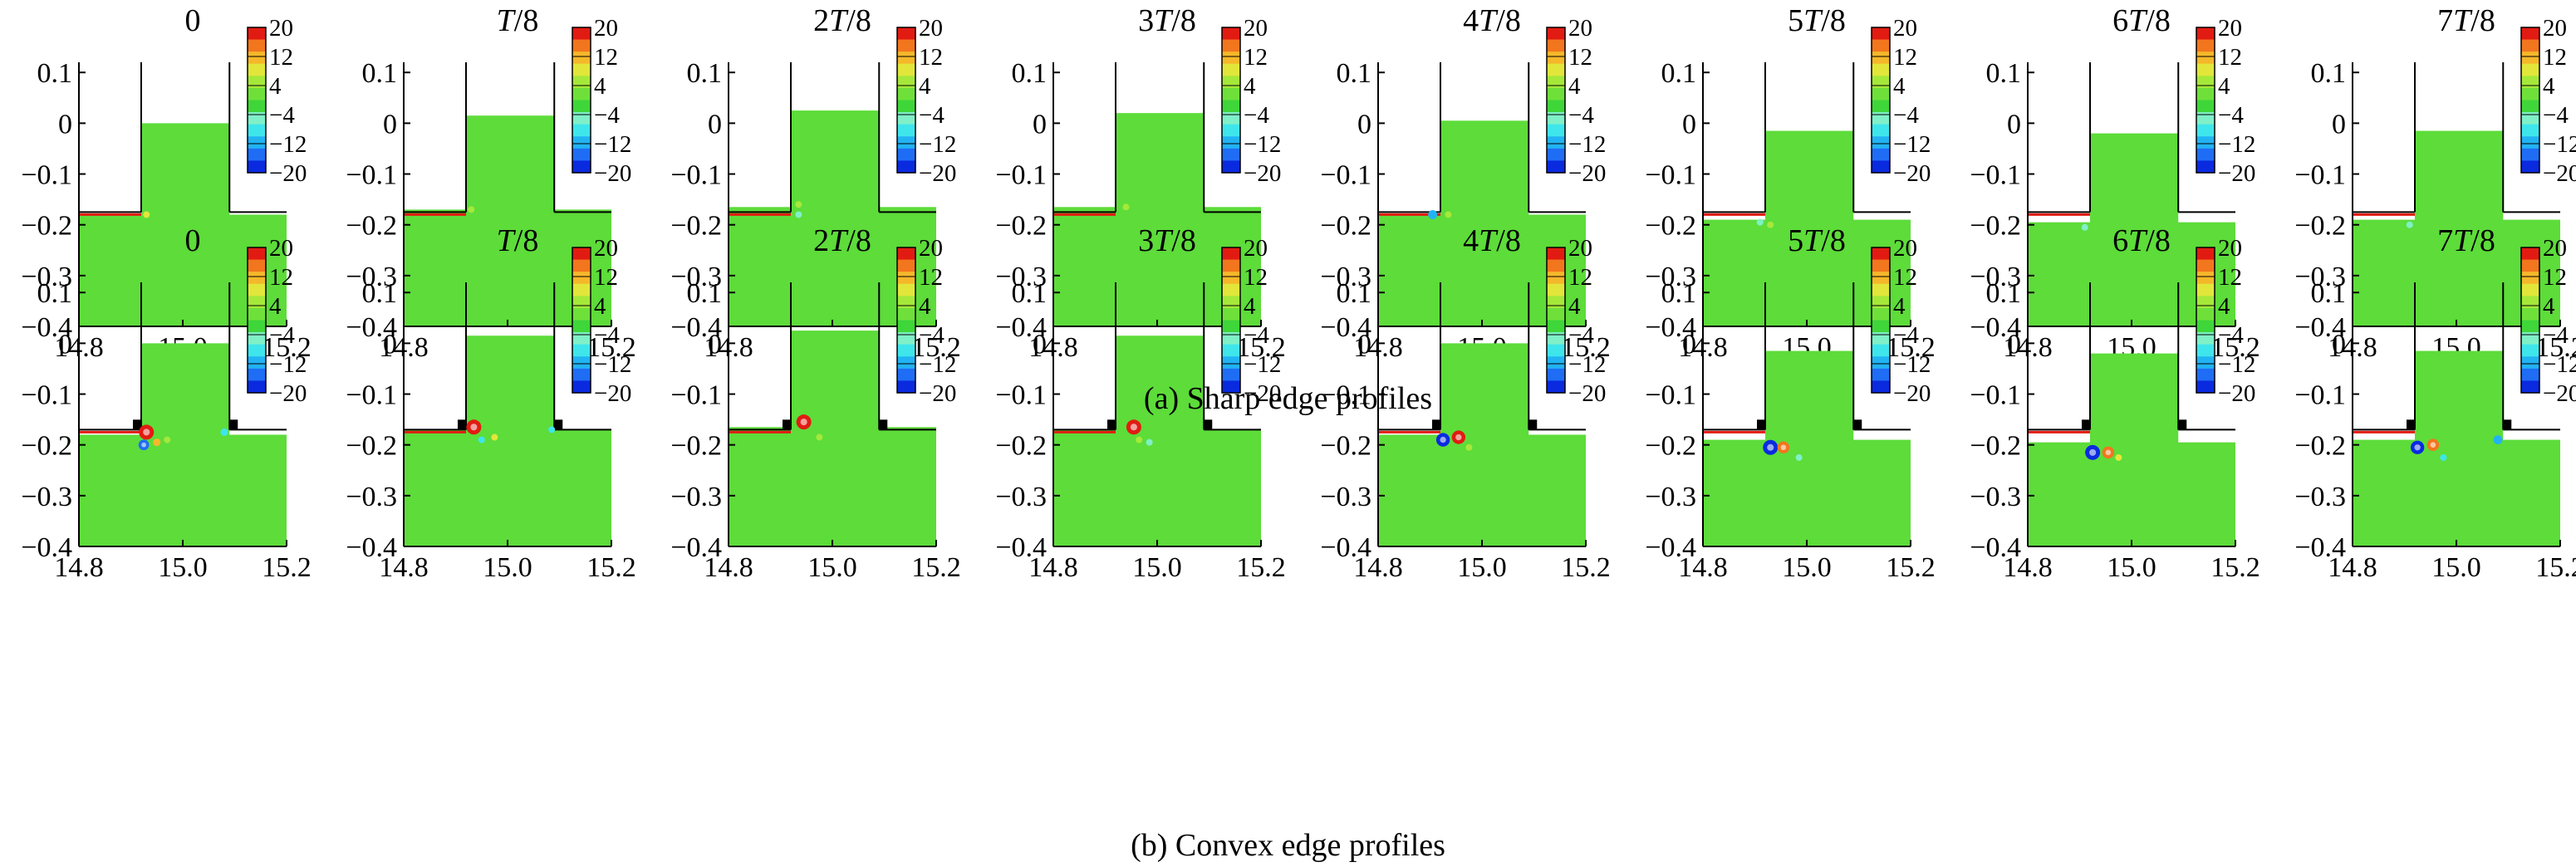 The height and width of the screenshot is (867, 2576). Describe the element at coordinates (46, 175) in the screenshot. I see `y-tick-label: −0.1` at that location.